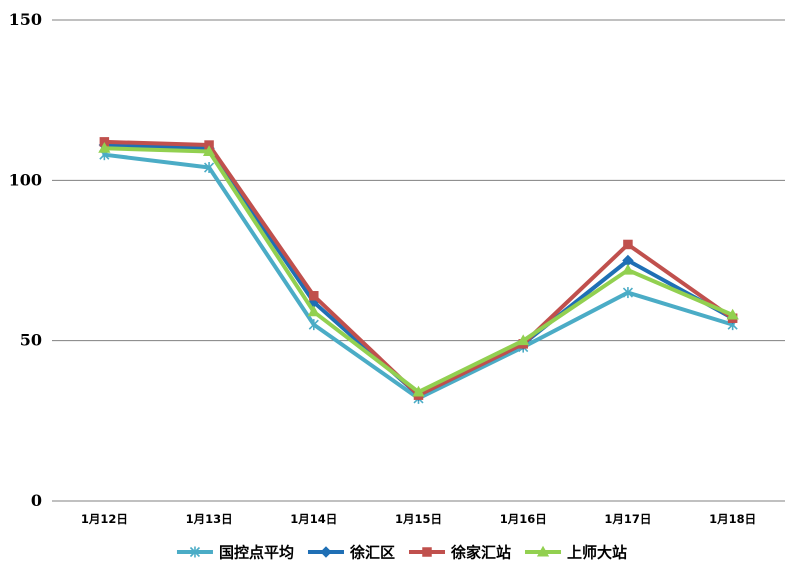 This screenshot has width=804, height=580. Describe the element at coordinates (418, 519) in the screenshot. I see `x-tick-label: 1月15日` at that location.